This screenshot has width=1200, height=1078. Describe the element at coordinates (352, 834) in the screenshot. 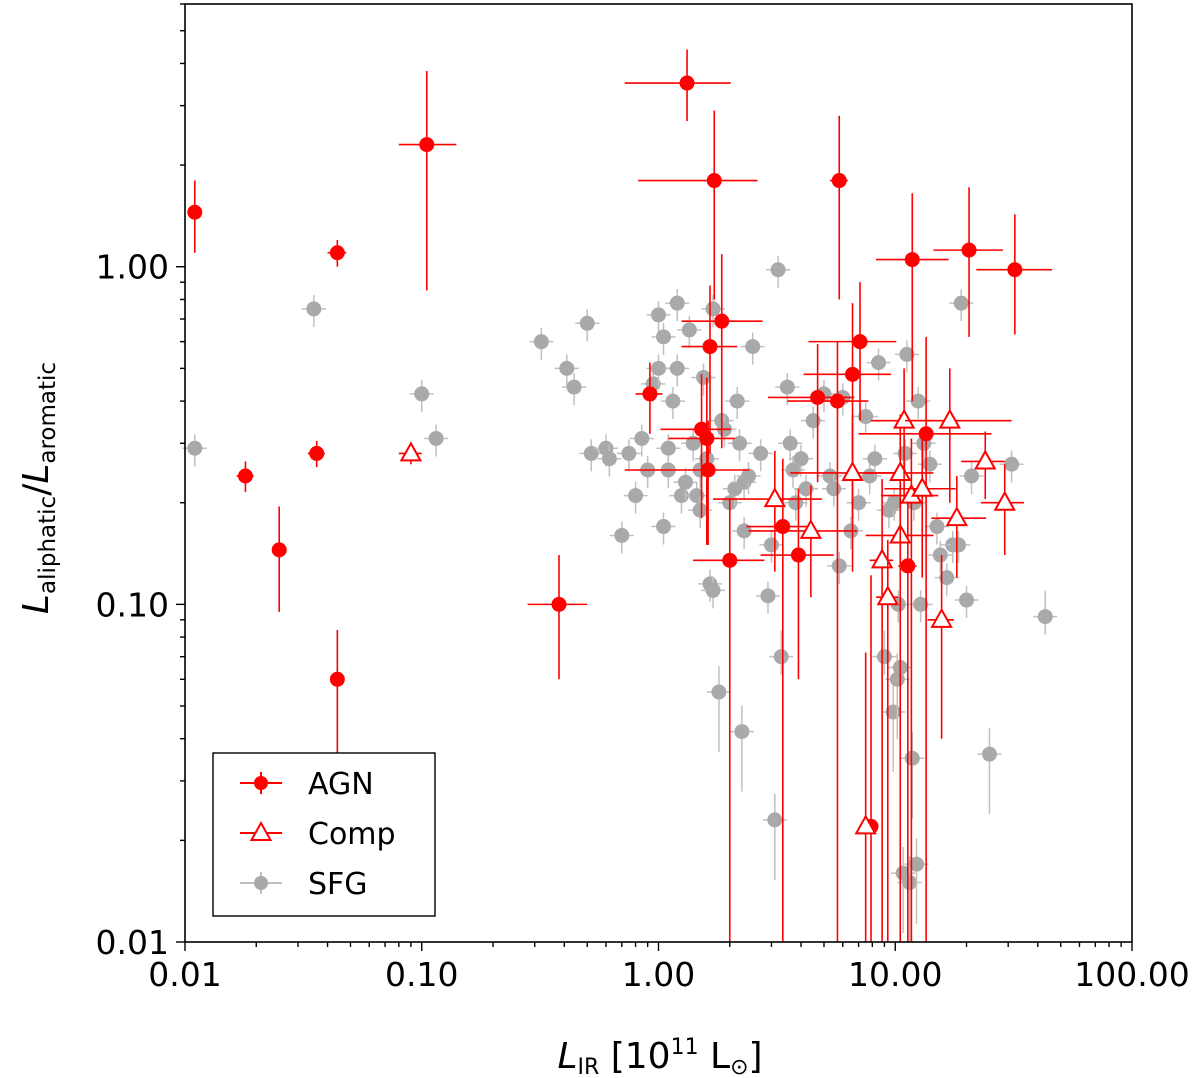

I see `legend-comp-label: Comp` at that location.